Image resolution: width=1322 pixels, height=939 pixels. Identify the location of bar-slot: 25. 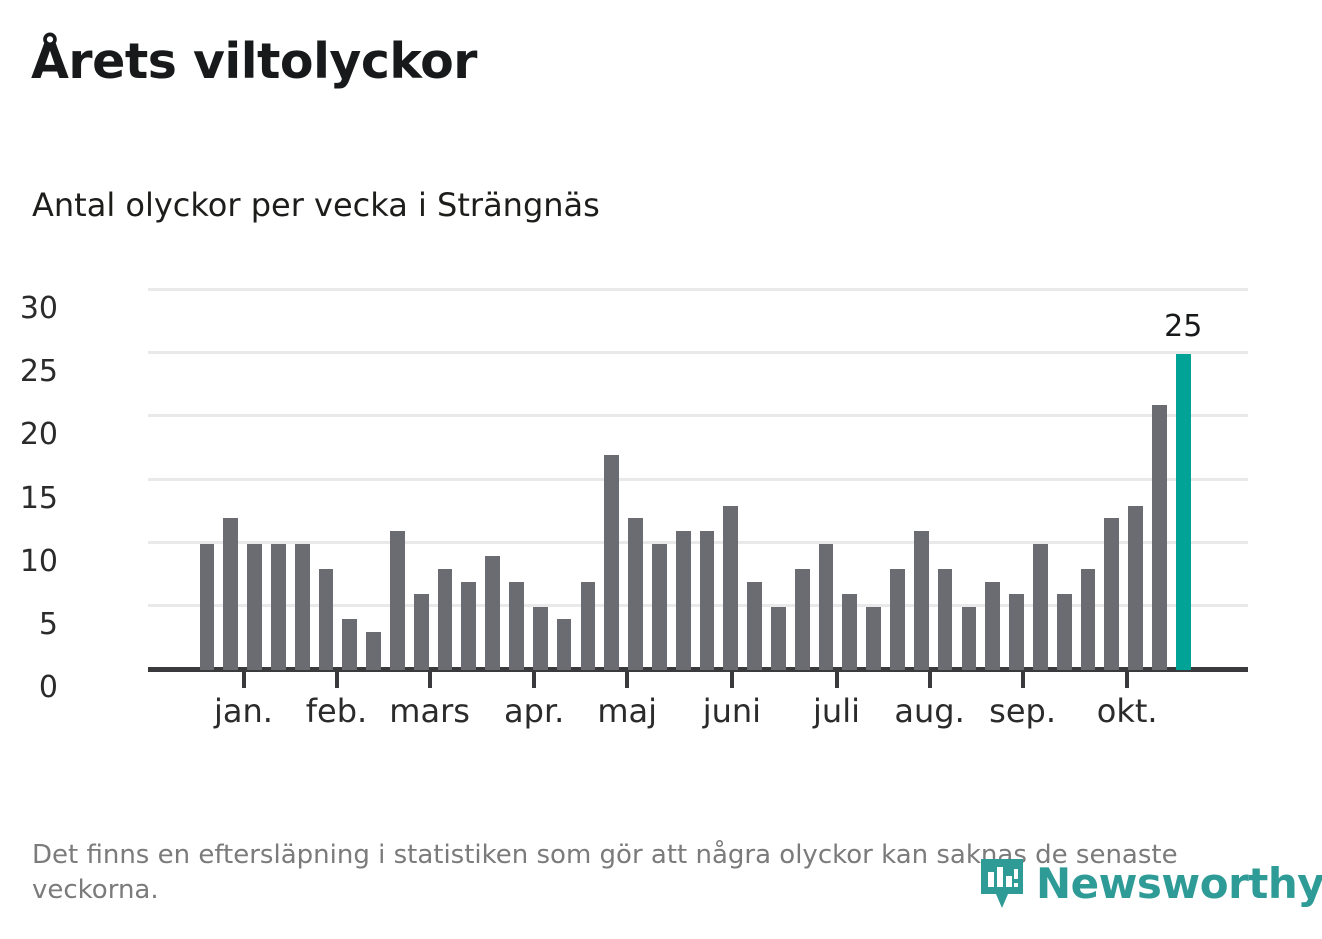
(1183, 480).